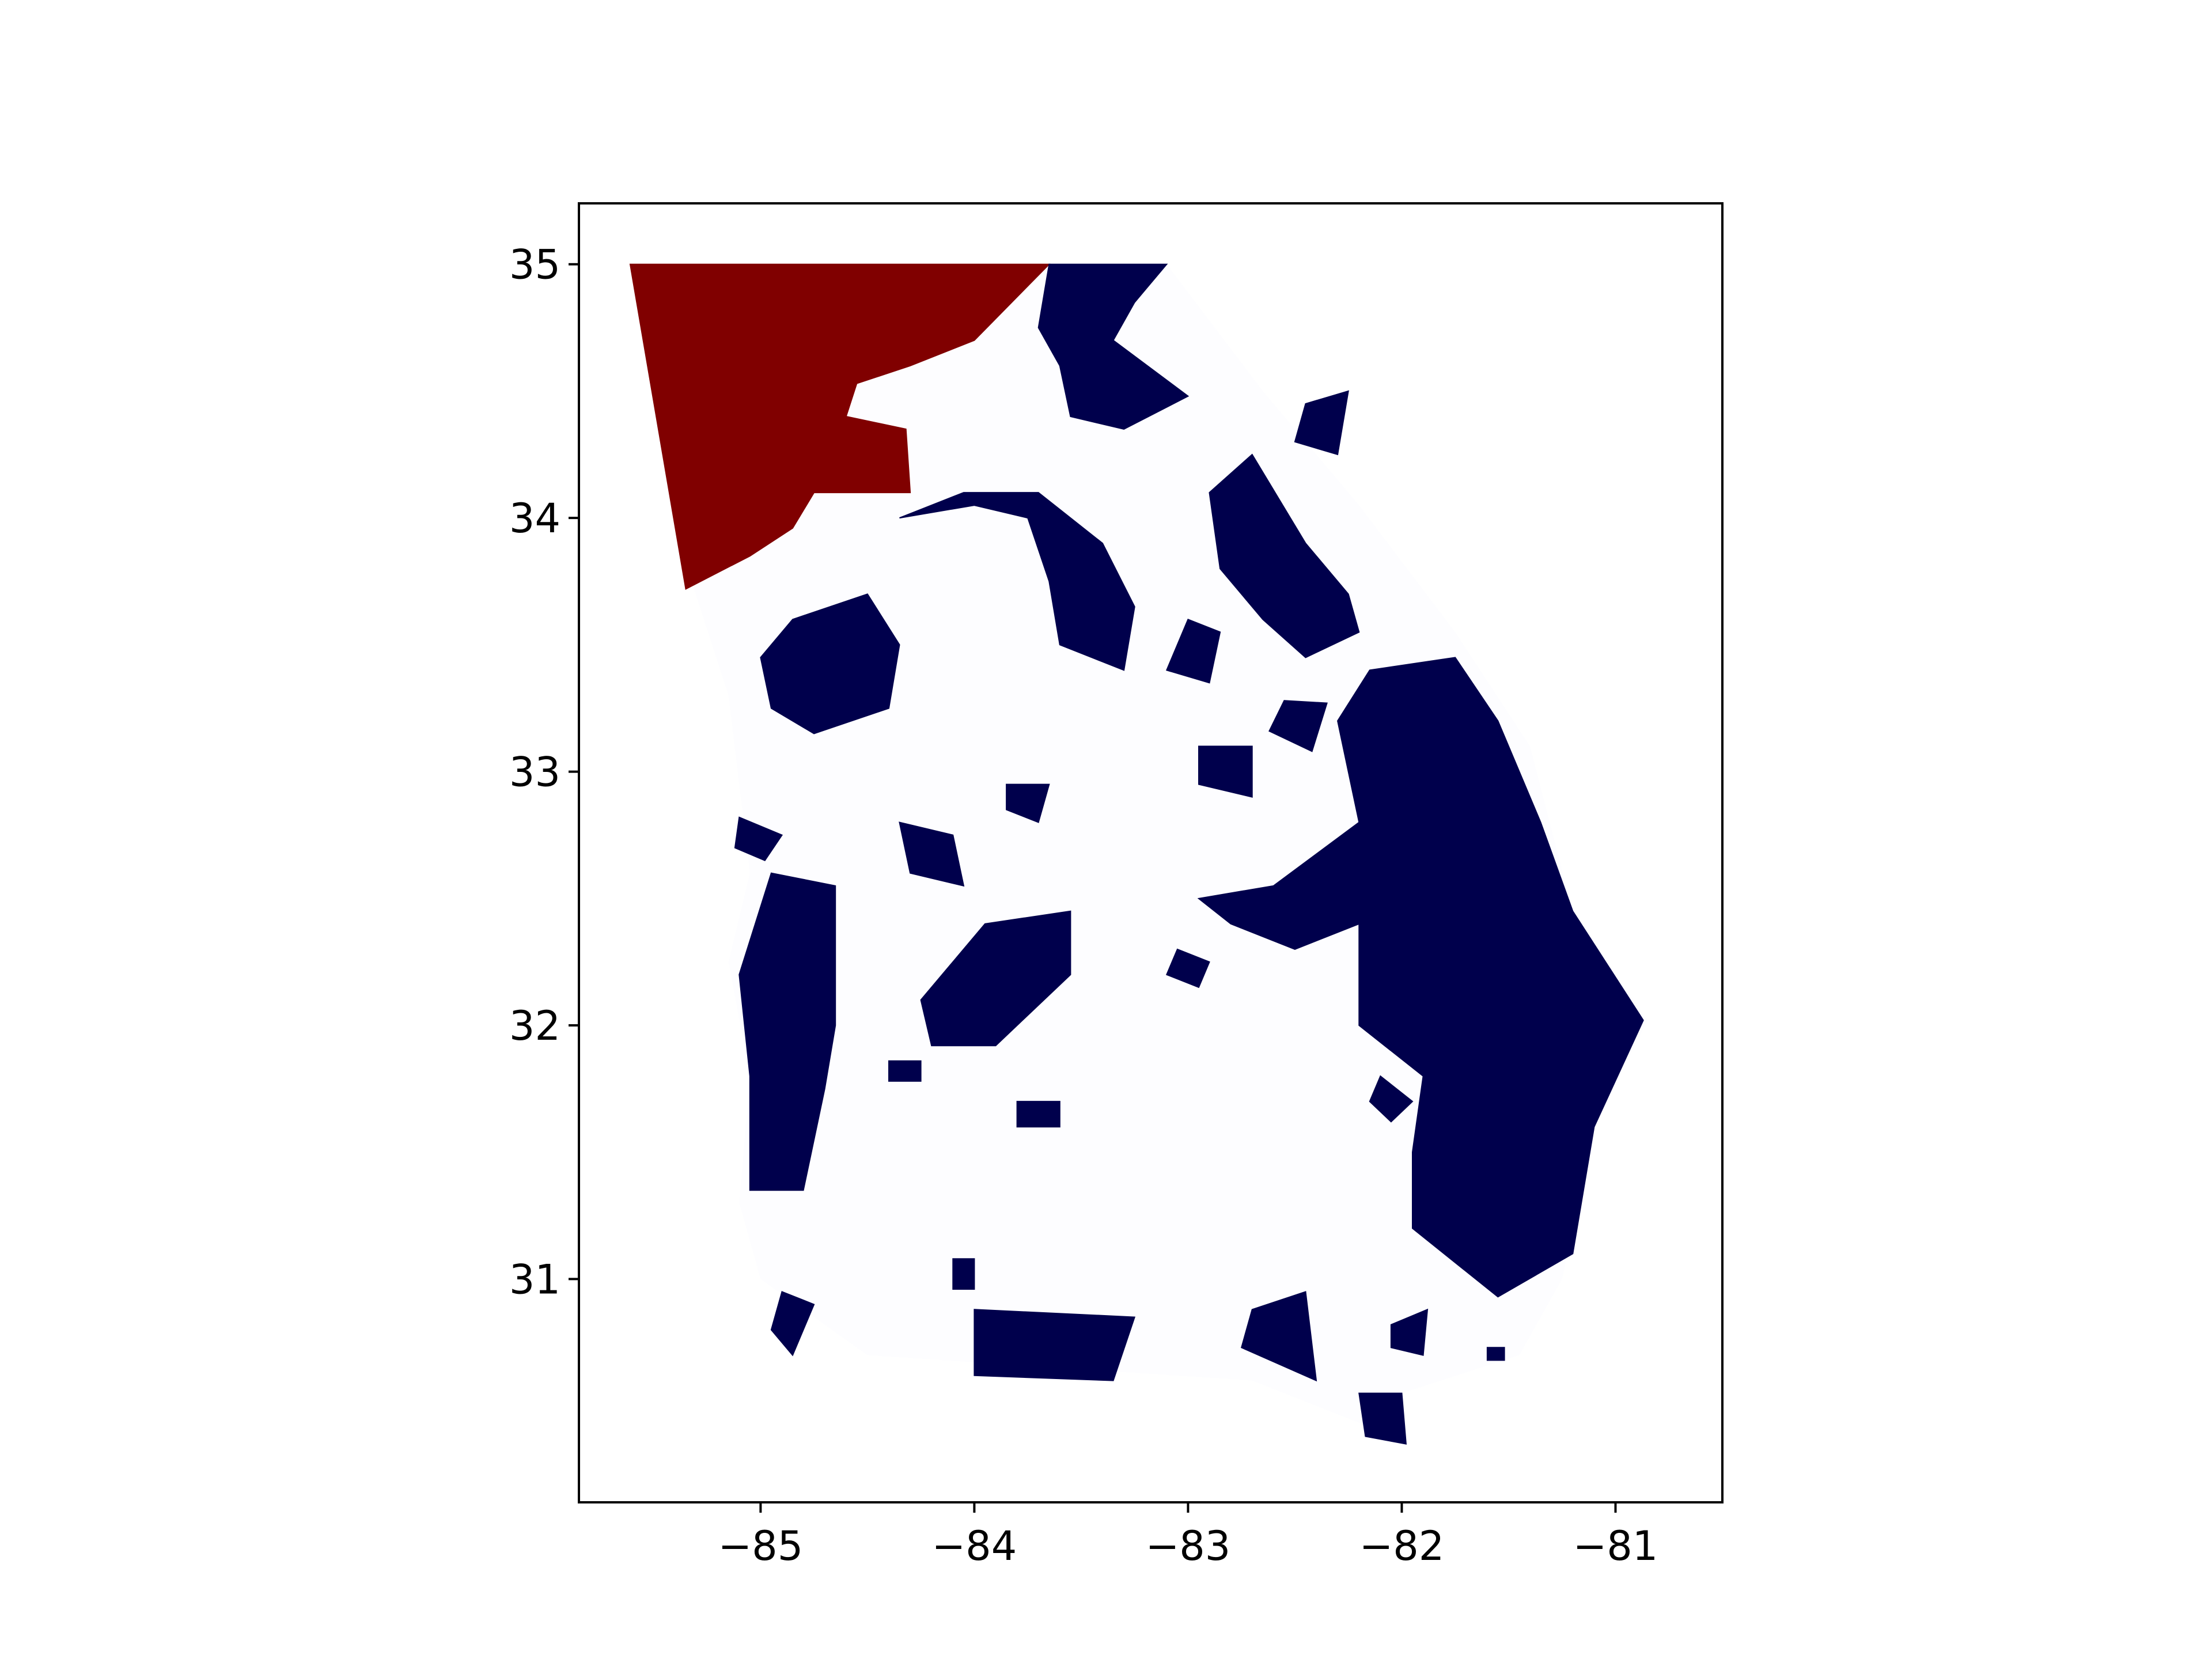 This screenshot has width=2212, height=1659. Describe the element at coordinates (1402, 1546) in the screenshot. I see `x-tick-label: −82` at that location.